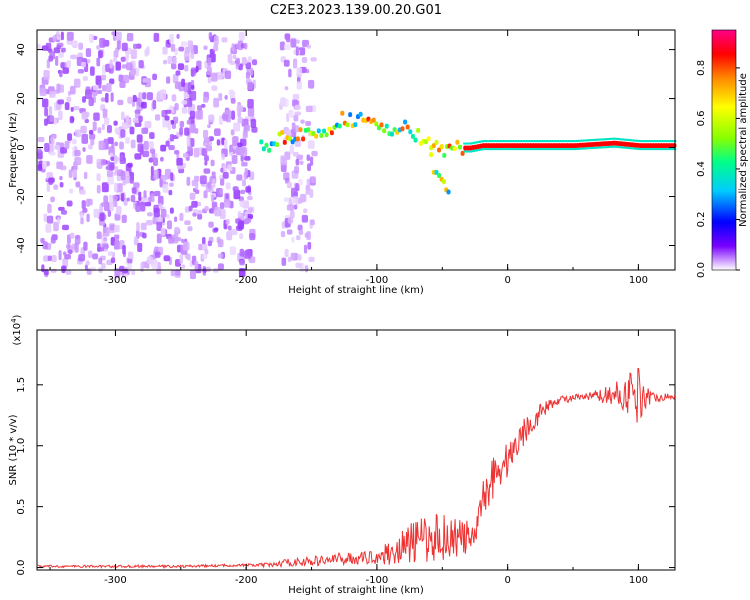 This screenshot has height=600, width=750. I want to click on colorbar-tick-label: 0.2, so click(701, 220).